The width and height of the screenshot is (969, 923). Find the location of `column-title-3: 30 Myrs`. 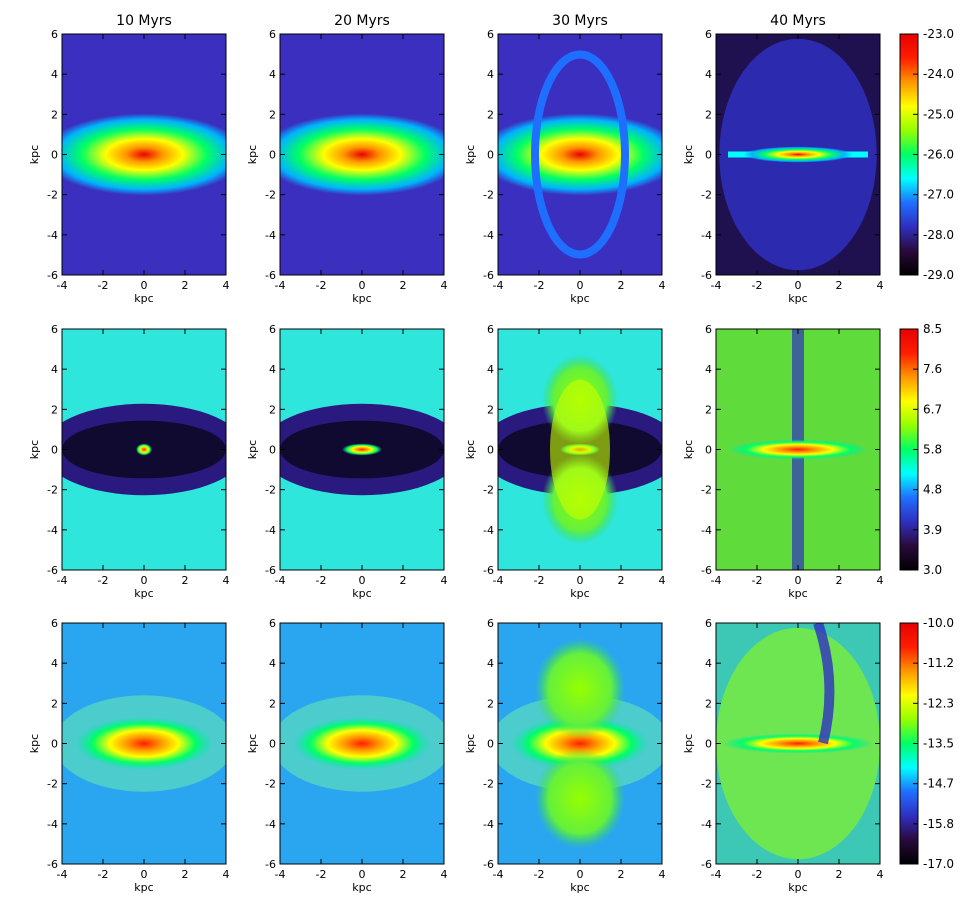

column-title-3: 30 Myrs is located at coordinates (580, 21).